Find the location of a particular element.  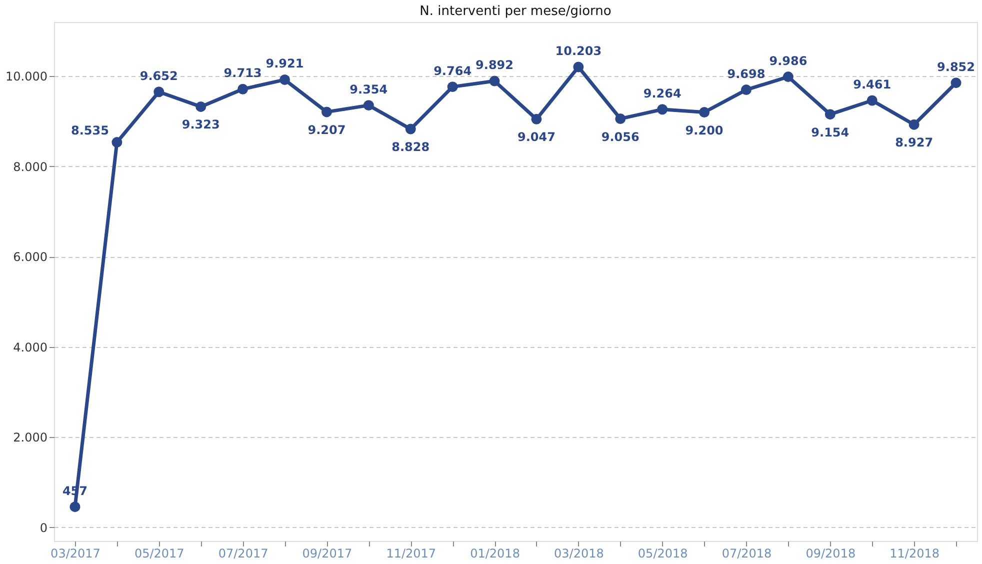

data-label: 9.264 is located at coordinates (662, 93).